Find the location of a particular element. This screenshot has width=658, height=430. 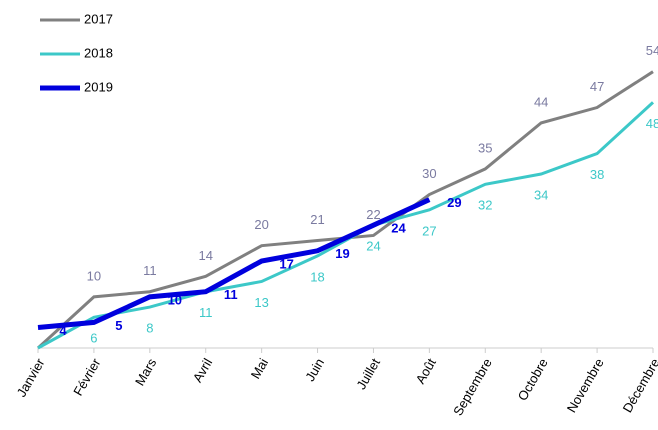

data-label: 18 is located at coordinates (317, 276).